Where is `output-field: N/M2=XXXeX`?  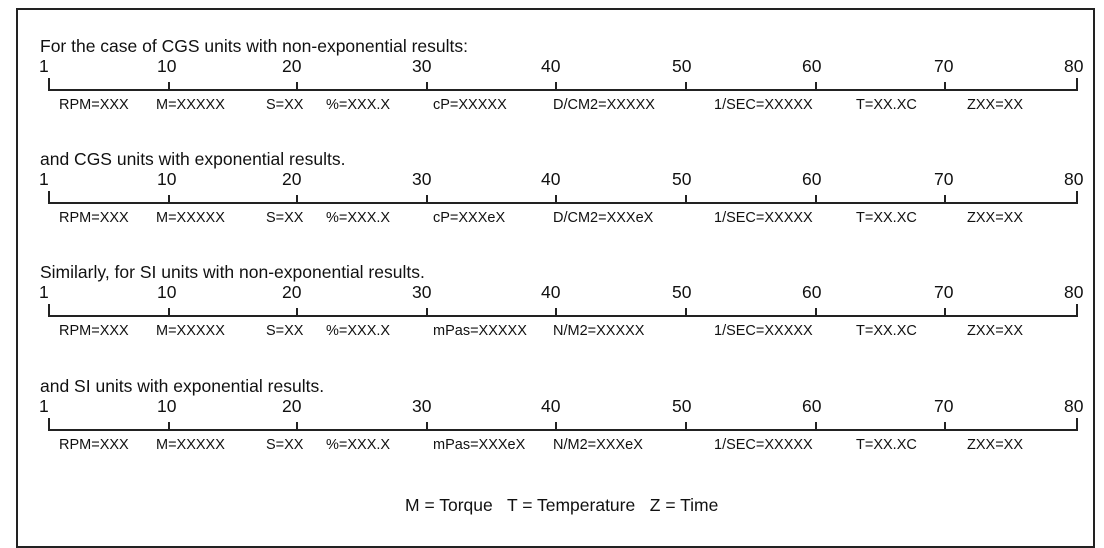
output-field: N/M2=XXXeX is located at coordinates (598, 445).